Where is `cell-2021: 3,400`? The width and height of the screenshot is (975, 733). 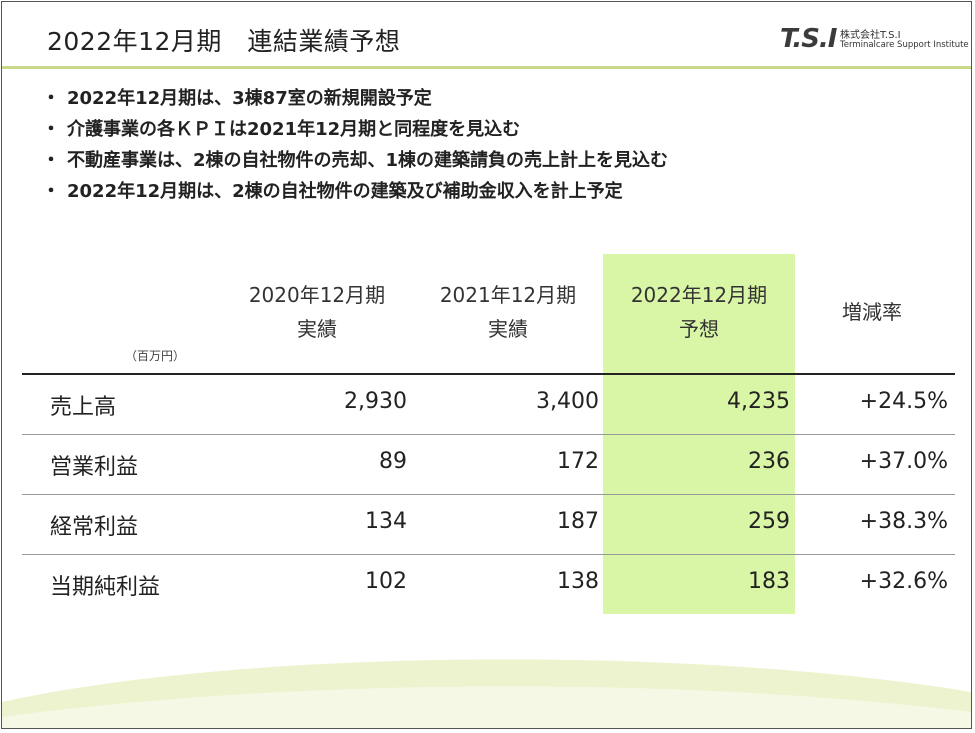
cell-2021: 3,400 is located at coordinates (567, 401).